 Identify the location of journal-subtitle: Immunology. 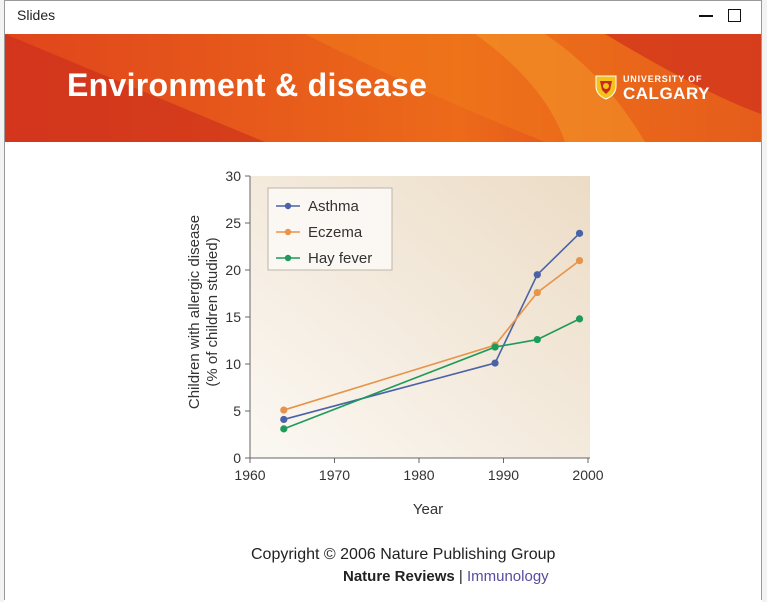
(507, 576).